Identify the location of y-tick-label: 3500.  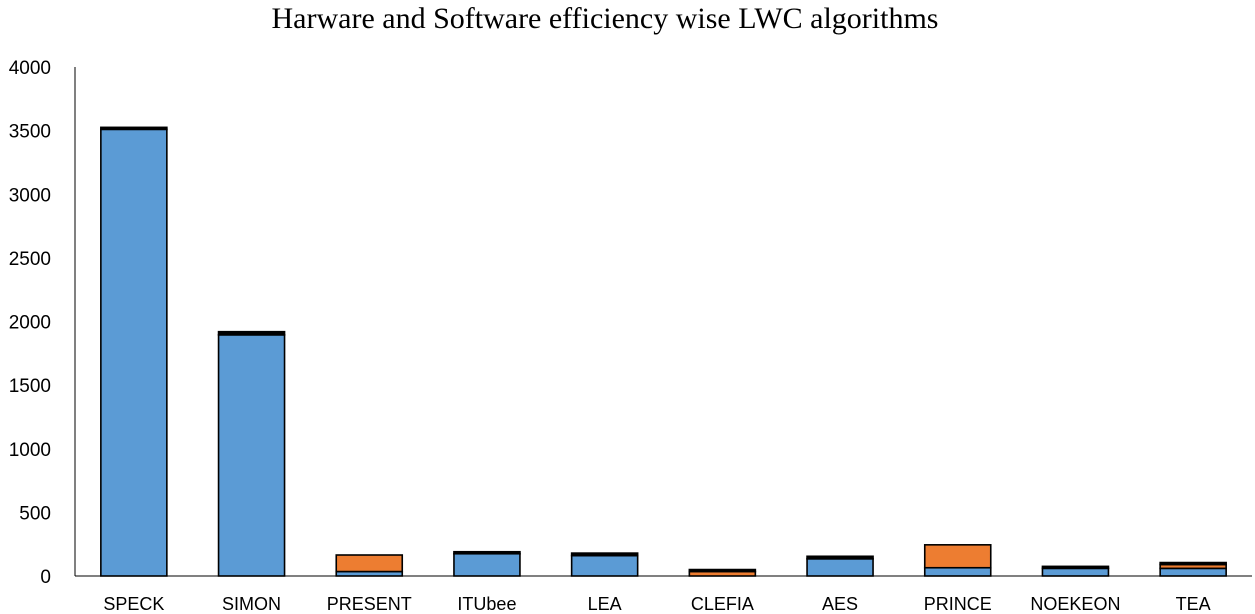
(30, 132).